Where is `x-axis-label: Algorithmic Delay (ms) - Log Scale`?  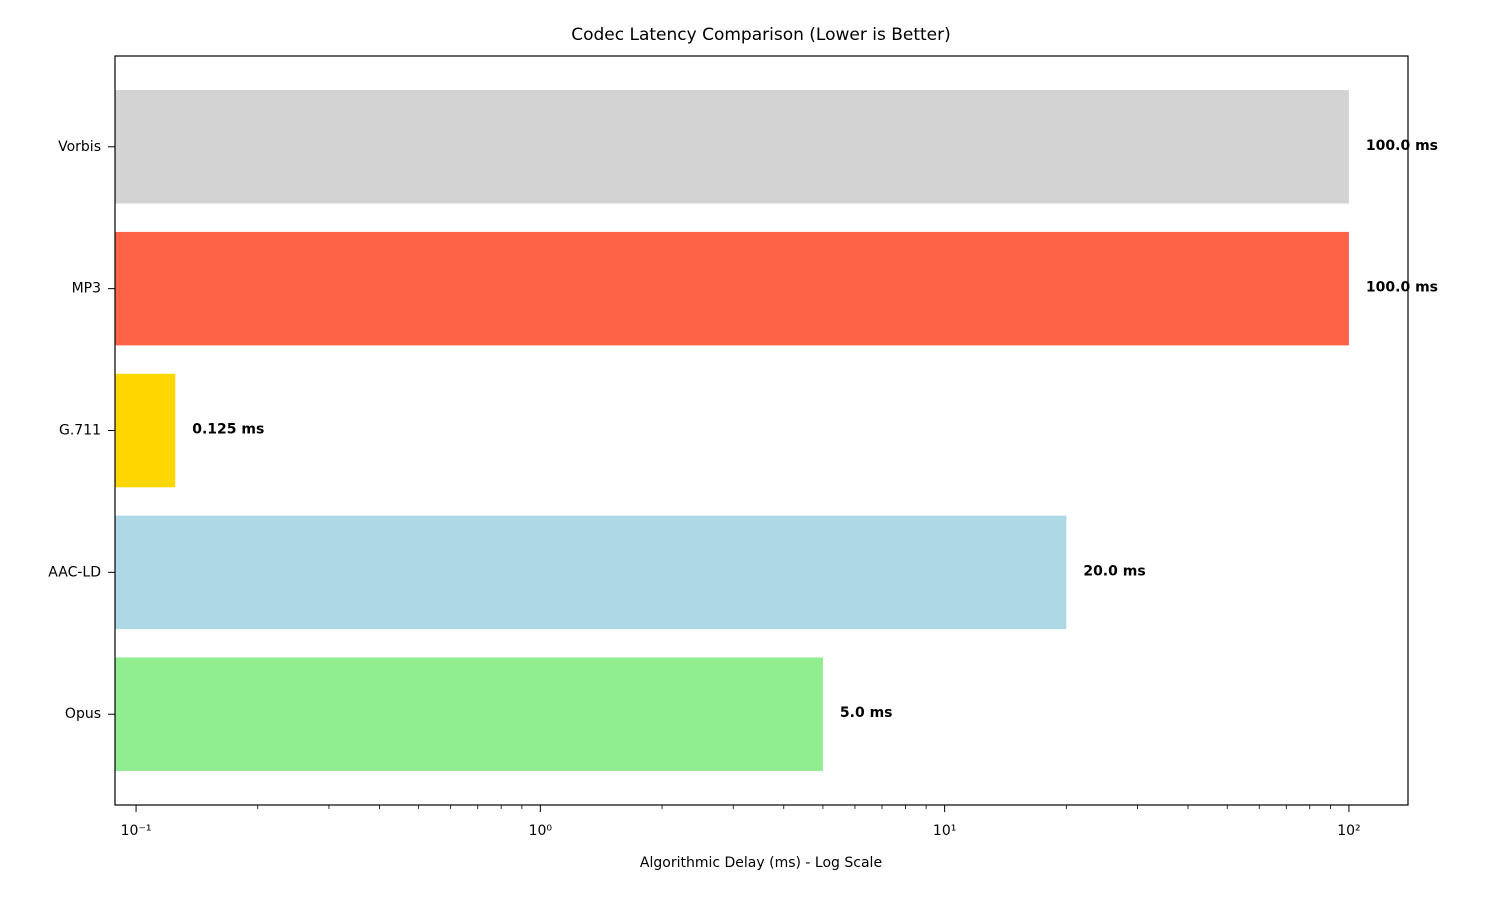 x-axis-label: Algorithmic Delay (ms) - Log Scale is located at coordinates (761, 863).